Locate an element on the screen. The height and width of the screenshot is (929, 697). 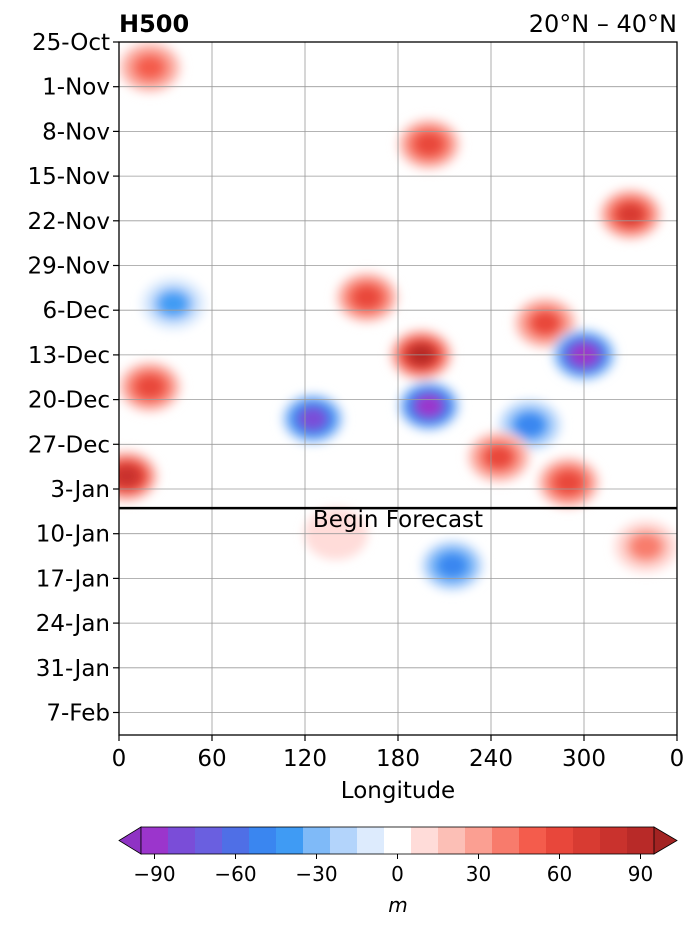
colorbar-tick-label: −60 is located at coordinates (235, 874).